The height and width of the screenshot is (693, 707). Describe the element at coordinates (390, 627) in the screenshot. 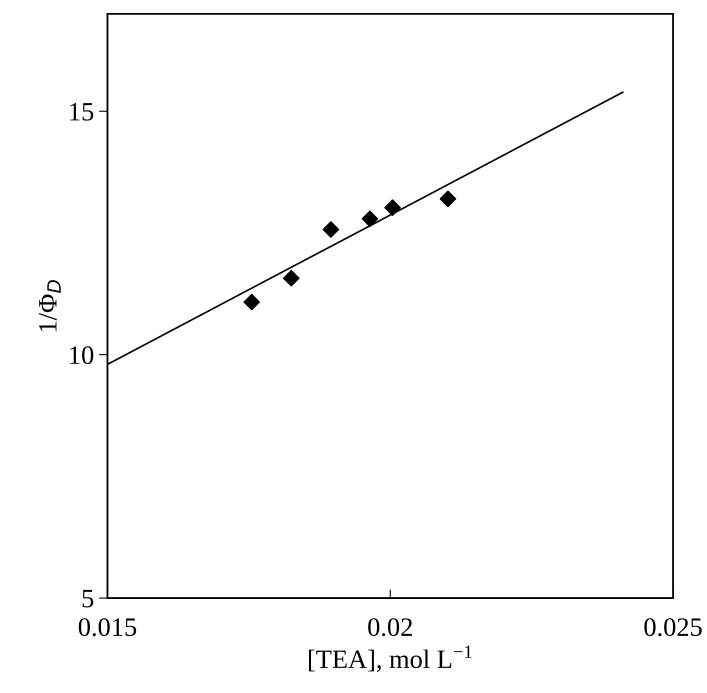

I see `x-tick-label: 0.02` at that location.